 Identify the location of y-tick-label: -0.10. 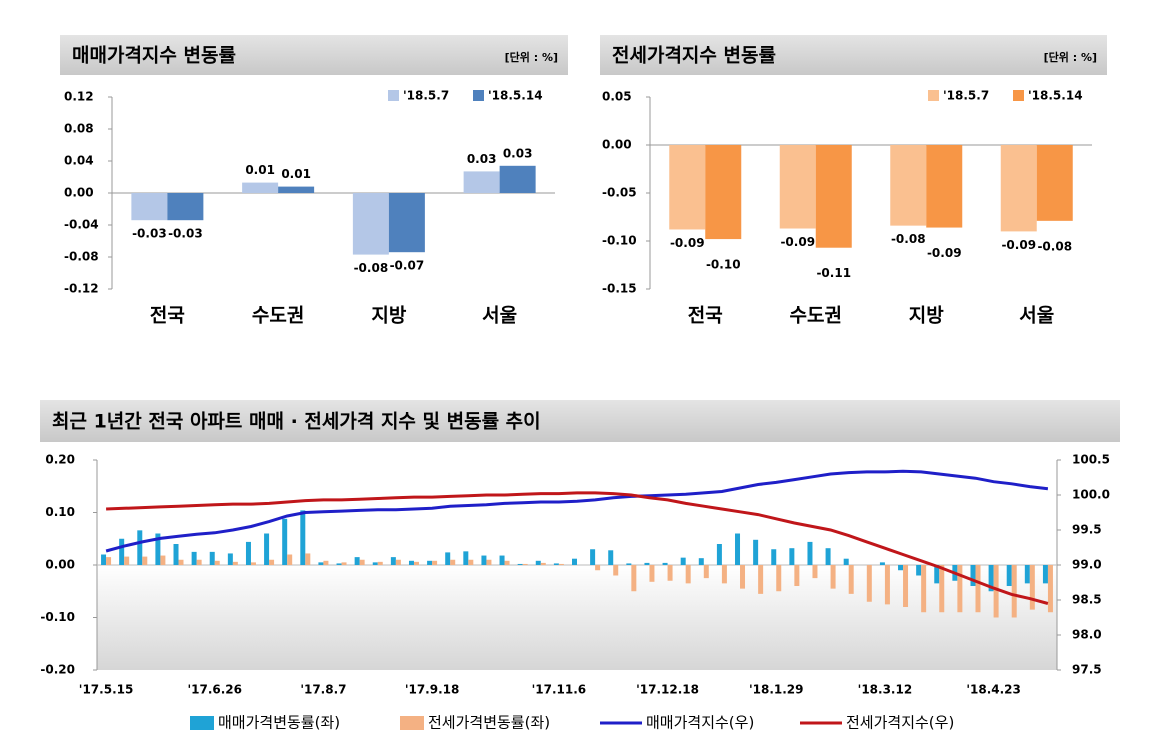
(619, 241).